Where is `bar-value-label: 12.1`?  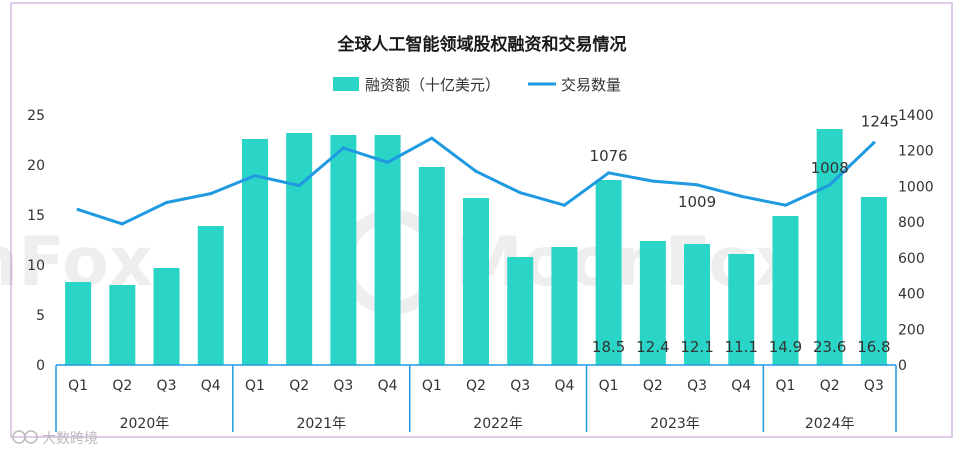
bar-value-label: 12.1 is located at coordinates (696, 347).